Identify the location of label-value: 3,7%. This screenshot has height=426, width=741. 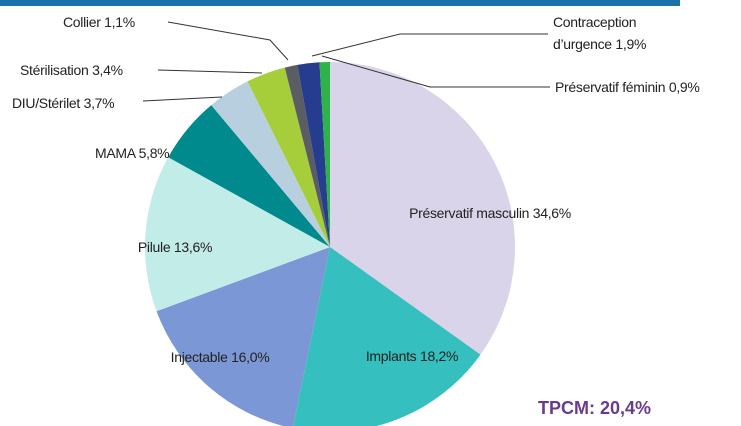
(99, 103).